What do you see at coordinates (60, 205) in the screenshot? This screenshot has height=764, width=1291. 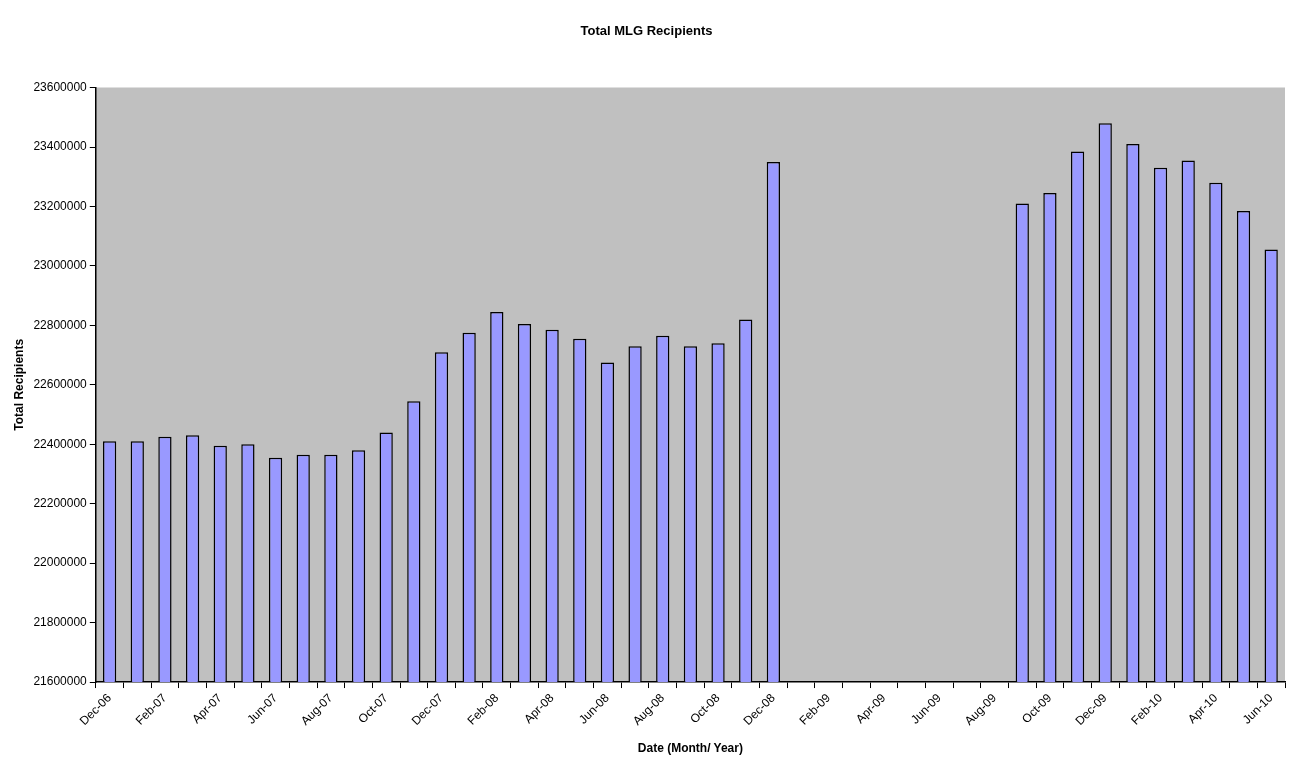 I see `y-tick-label: 23200000` at bounding box center [60, 205].